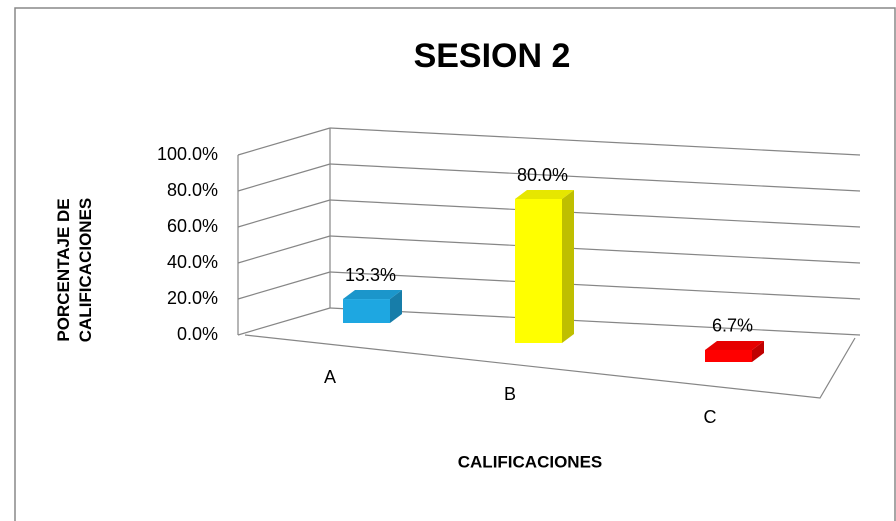 The image size is (896, 521). Describe the element at coordinates (192, 190) in the screenshot. I see `y-tick-label: 80.0%` at that location.